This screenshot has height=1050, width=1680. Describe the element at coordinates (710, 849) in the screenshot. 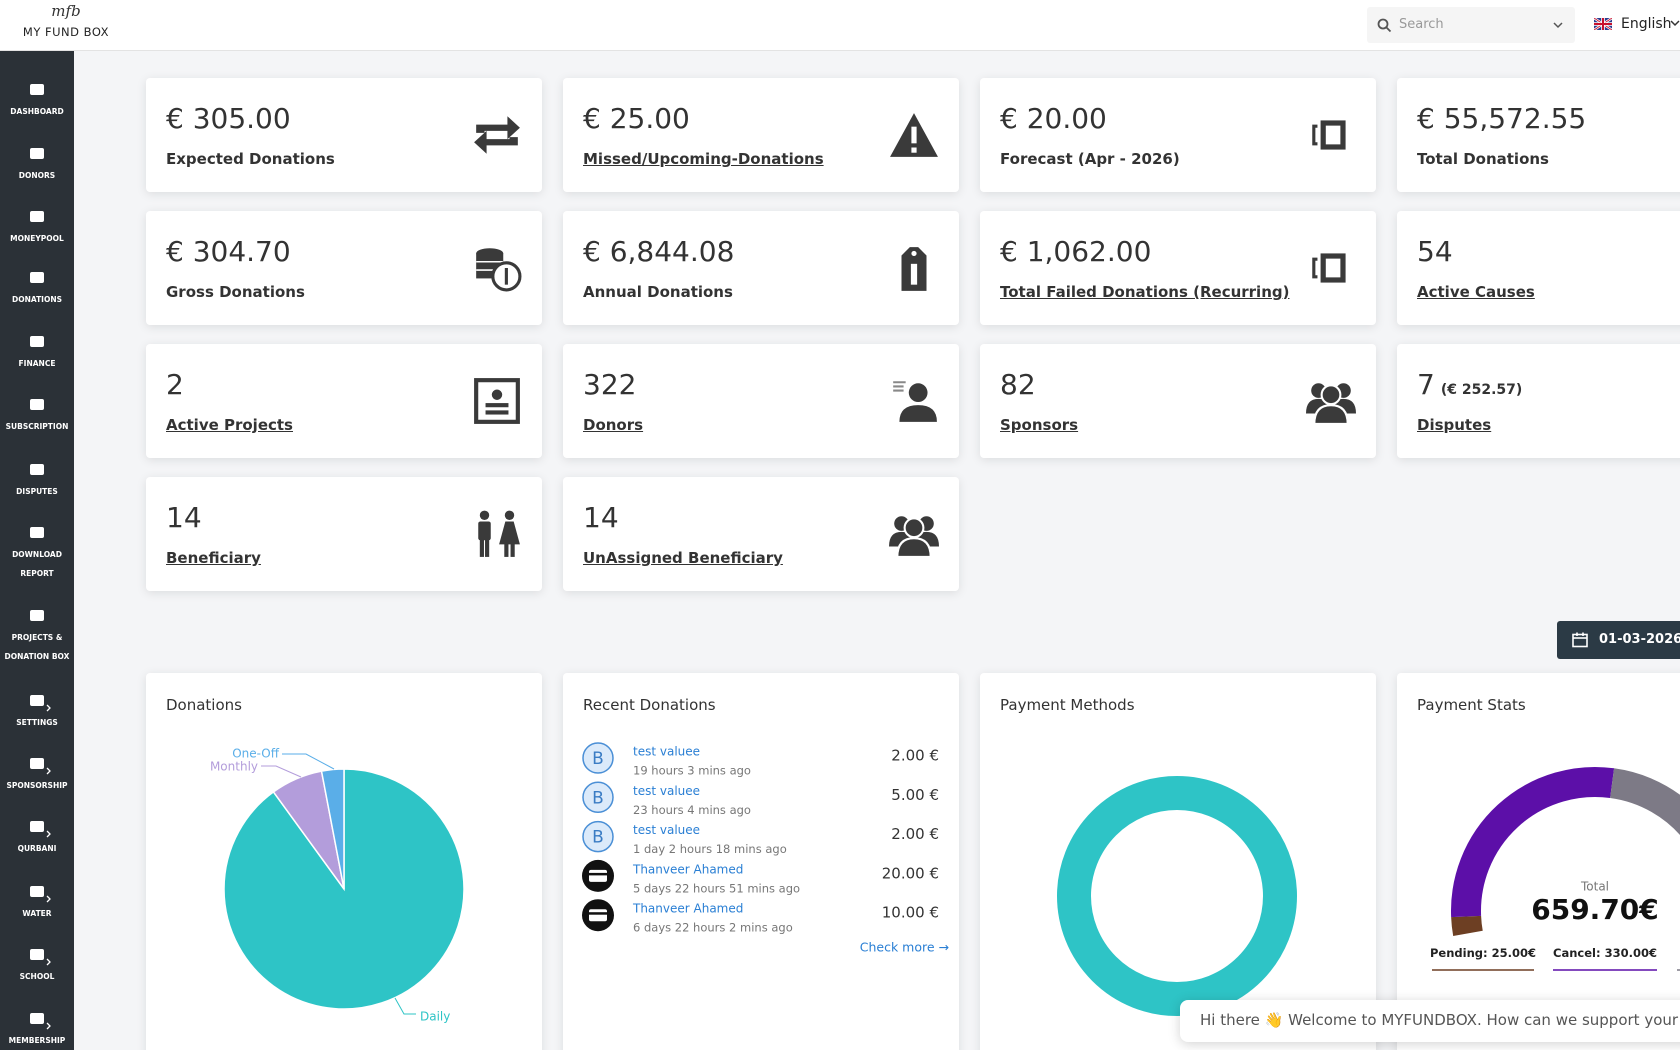

I see `donation-time: 1 day 2 hours 18 mins ago` at that location.